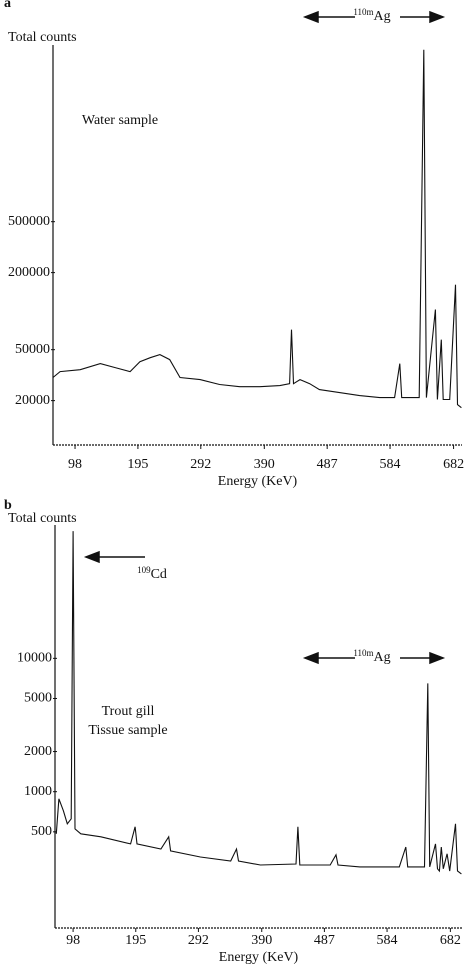 The height and width of the screenshot is (967, 465). Describe the element at coordinates (7, 5) in the screenshot. I see `panel-label: a` at that location.